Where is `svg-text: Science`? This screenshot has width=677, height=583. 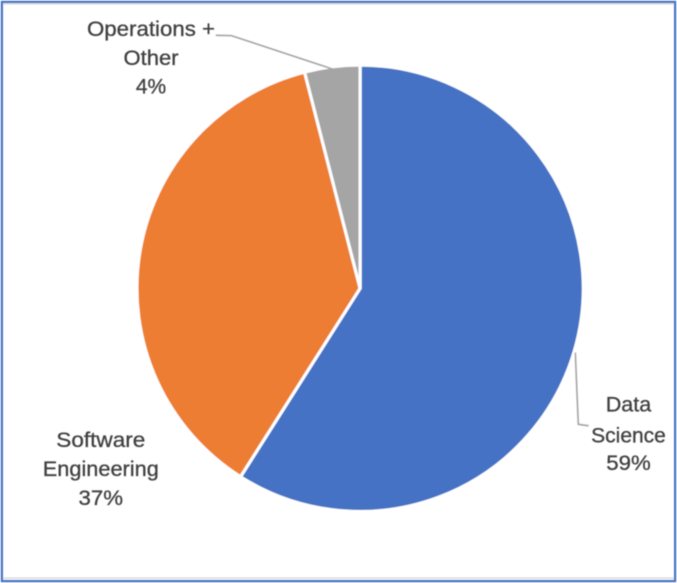 svg-text: Science is located at coordinates (628, 436).